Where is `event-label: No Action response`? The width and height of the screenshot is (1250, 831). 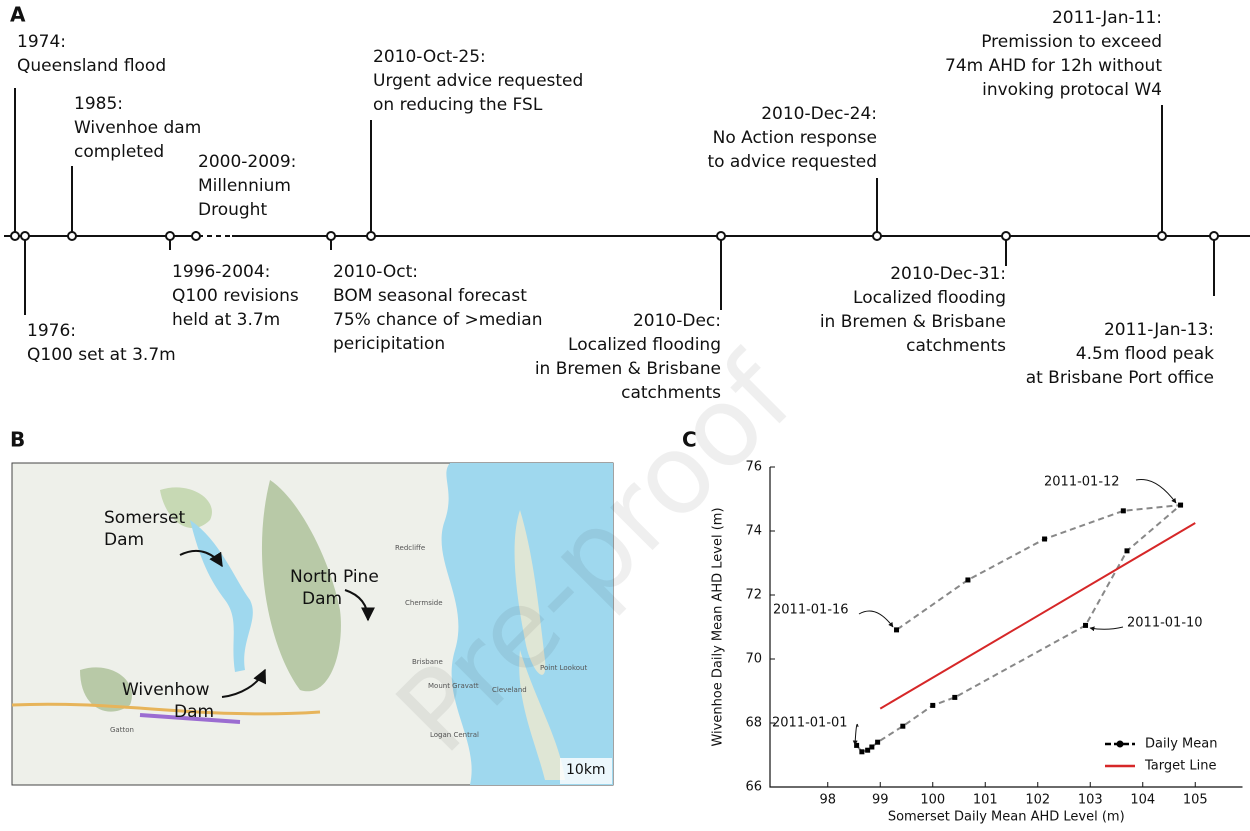 event-label: No Action response is located at coordinates (795, 138).